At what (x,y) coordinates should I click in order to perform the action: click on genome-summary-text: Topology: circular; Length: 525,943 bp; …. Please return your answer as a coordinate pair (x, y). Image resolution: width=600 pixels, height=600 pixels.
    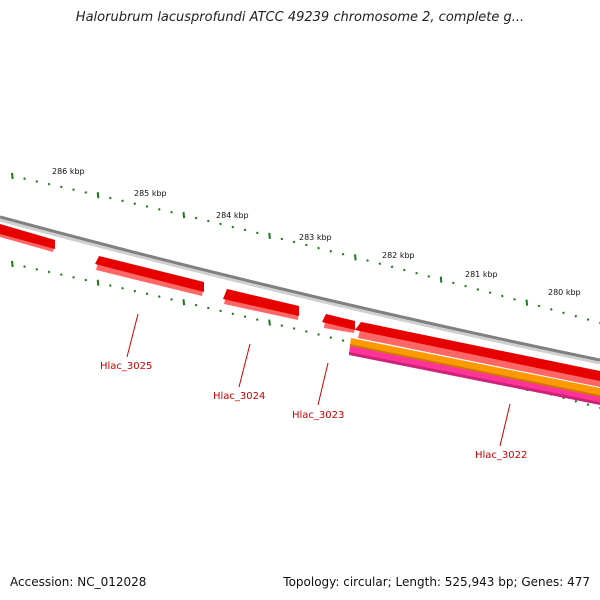
    Looking at the image, I should click on (436, 582).